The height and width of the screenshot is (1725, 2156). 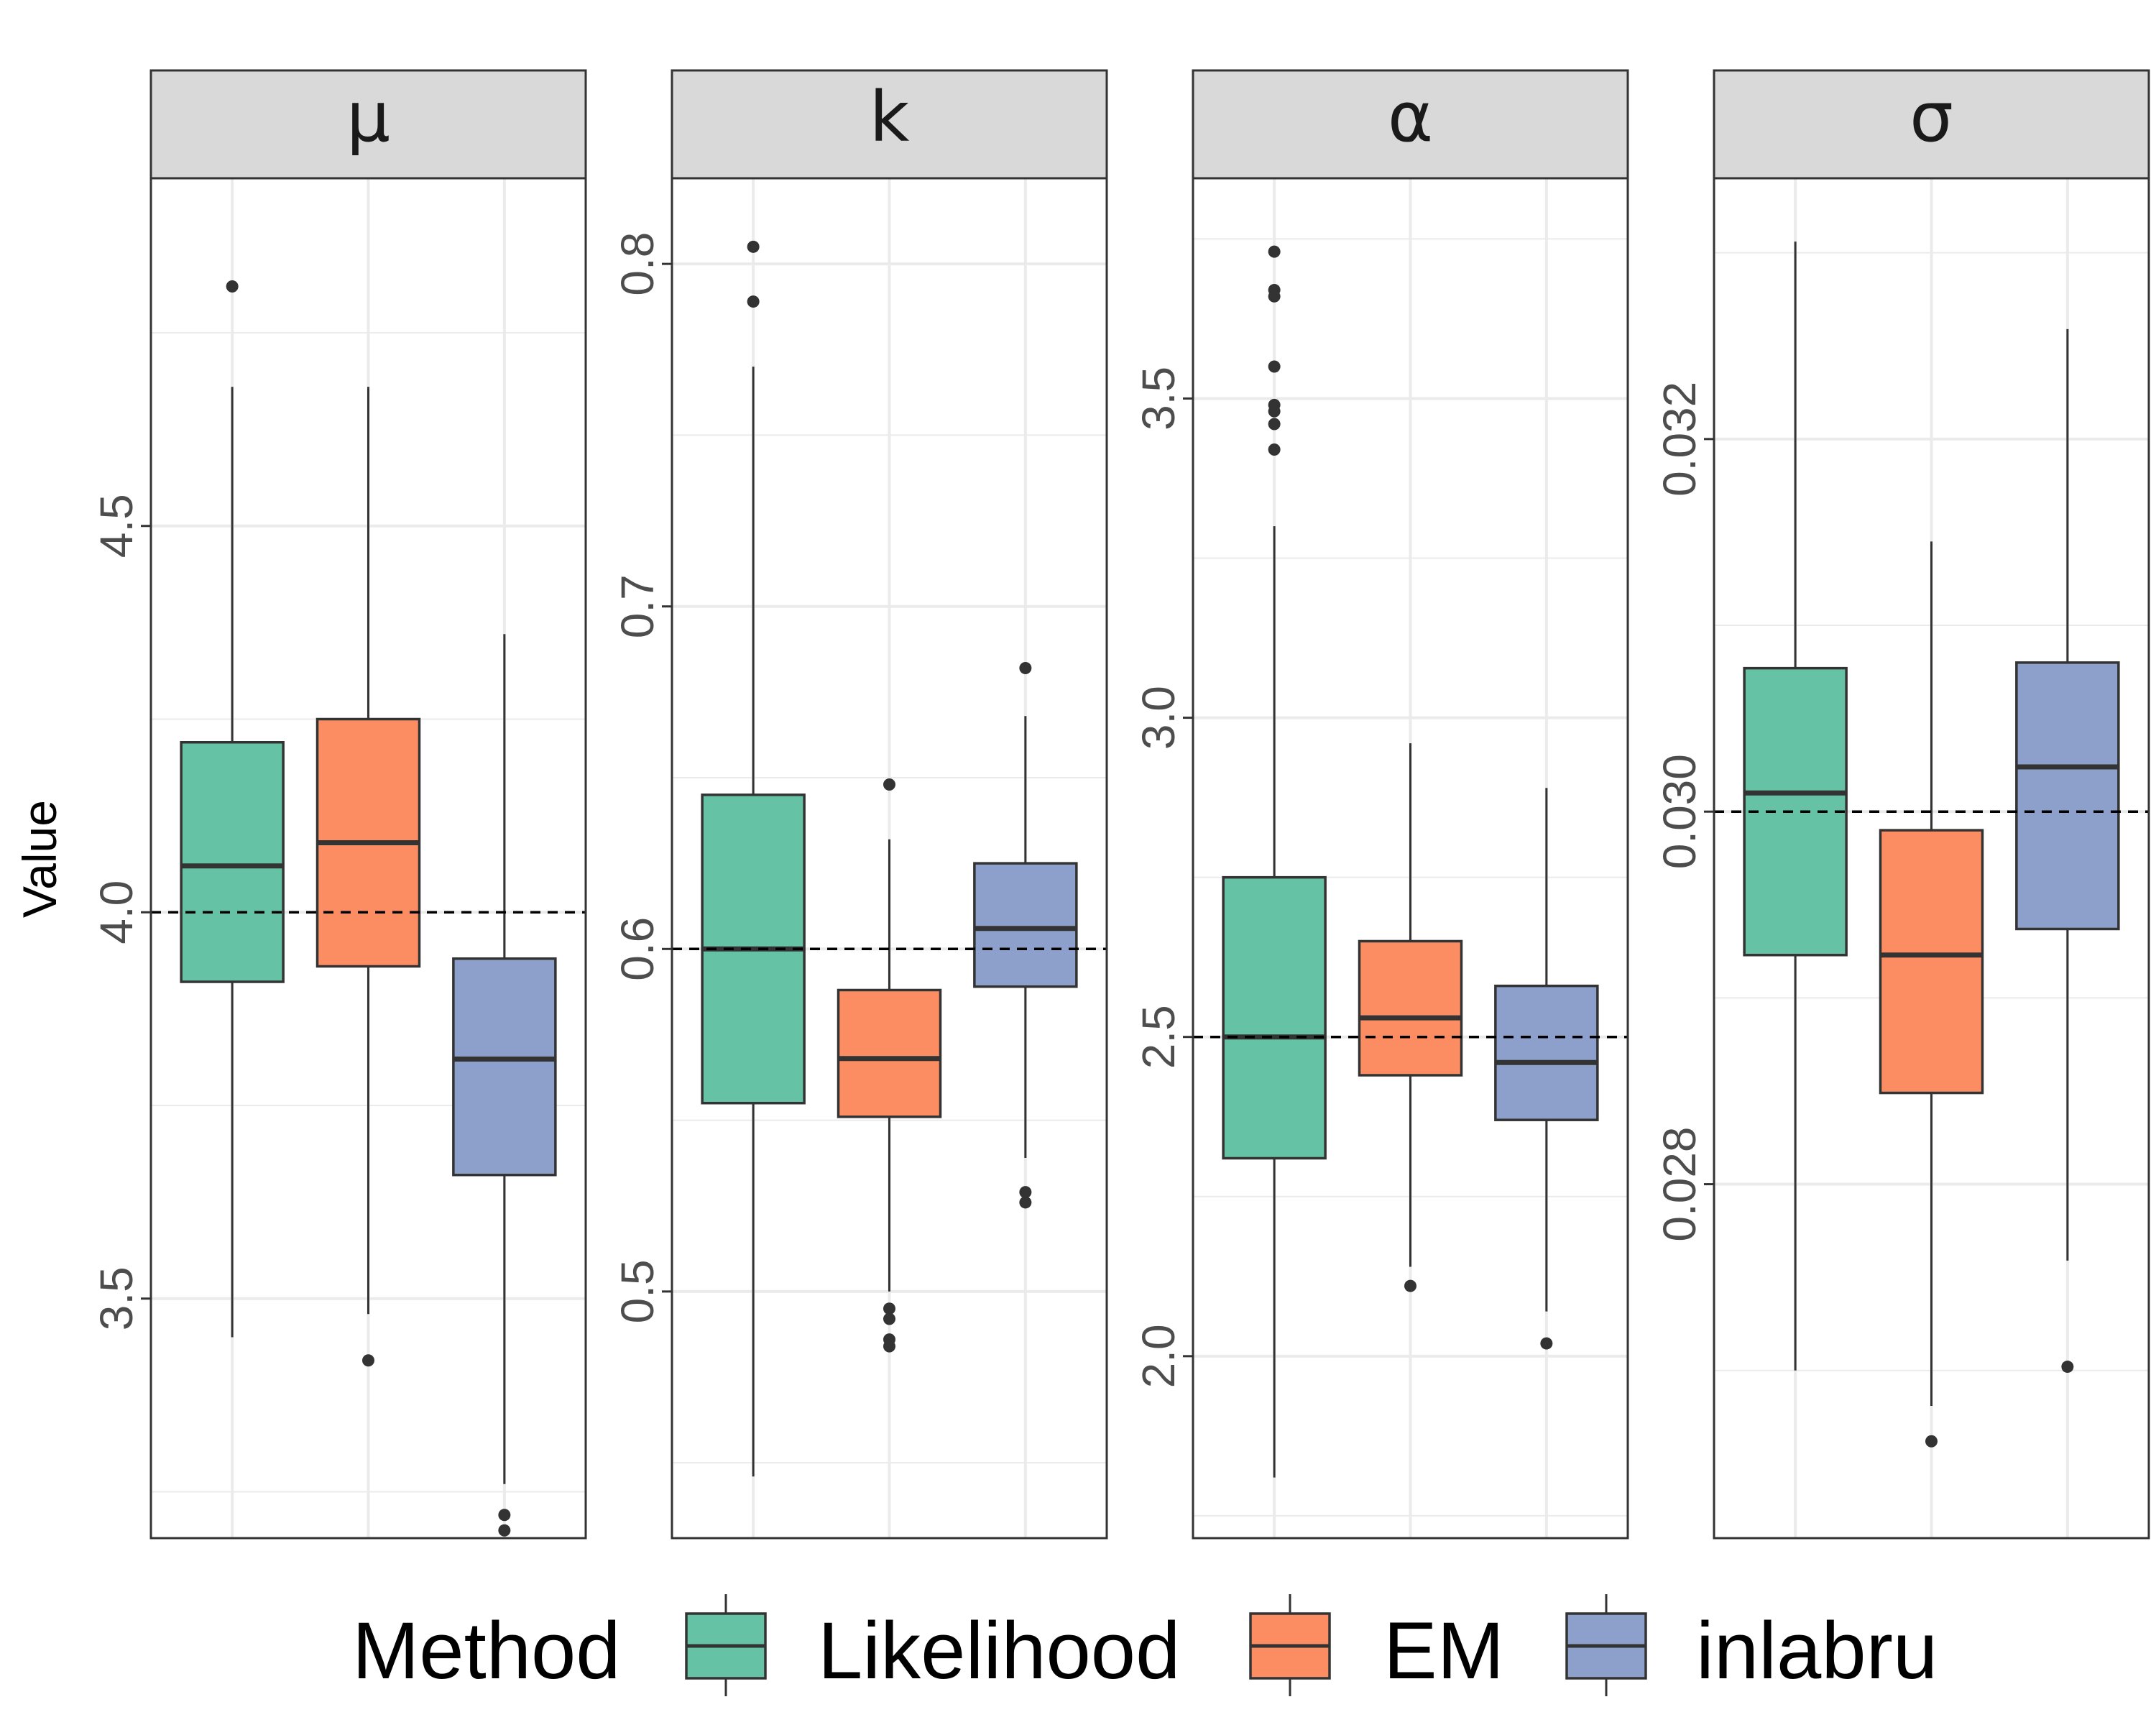 I want to click on y-tick-label: 0.8, so click(x=637, y=264).